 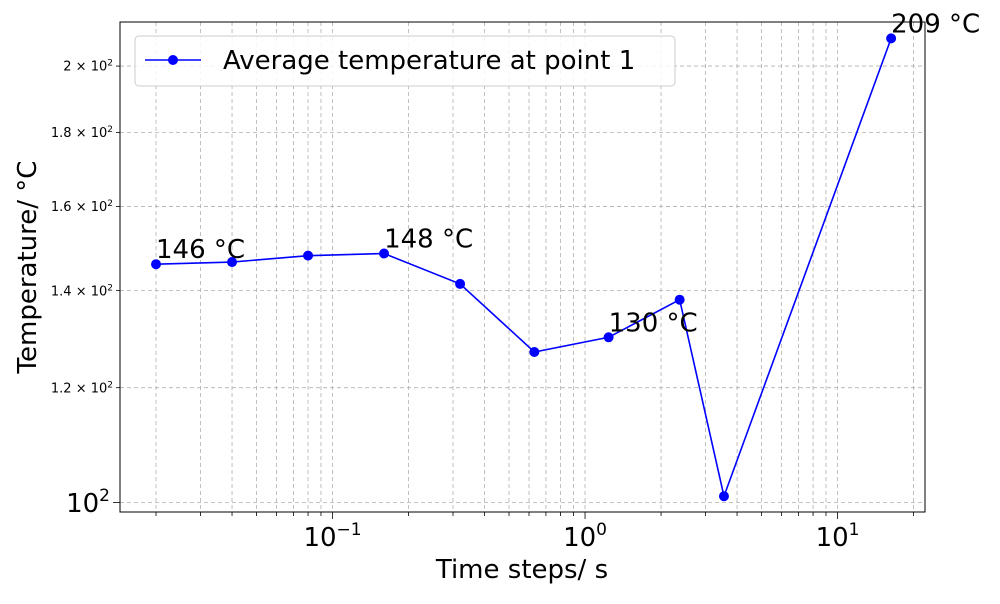 I want to click on y-tick-label: 102, so click(x=88, y=502).